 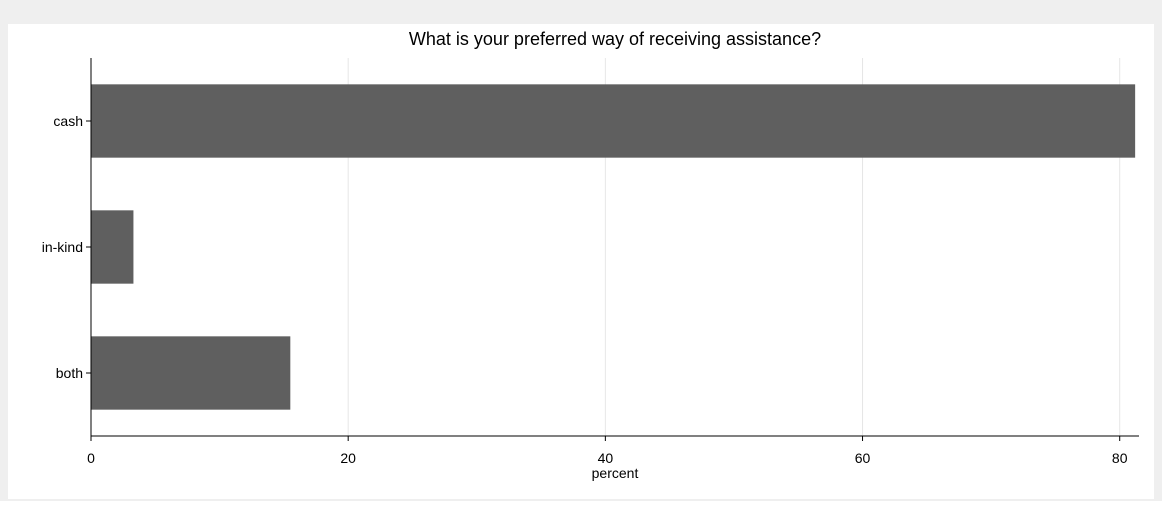 What do you see at coordinates (863, 458) in the screenshot?
I see `x-tick-label-3: 60` at bounding box center [863, 458].